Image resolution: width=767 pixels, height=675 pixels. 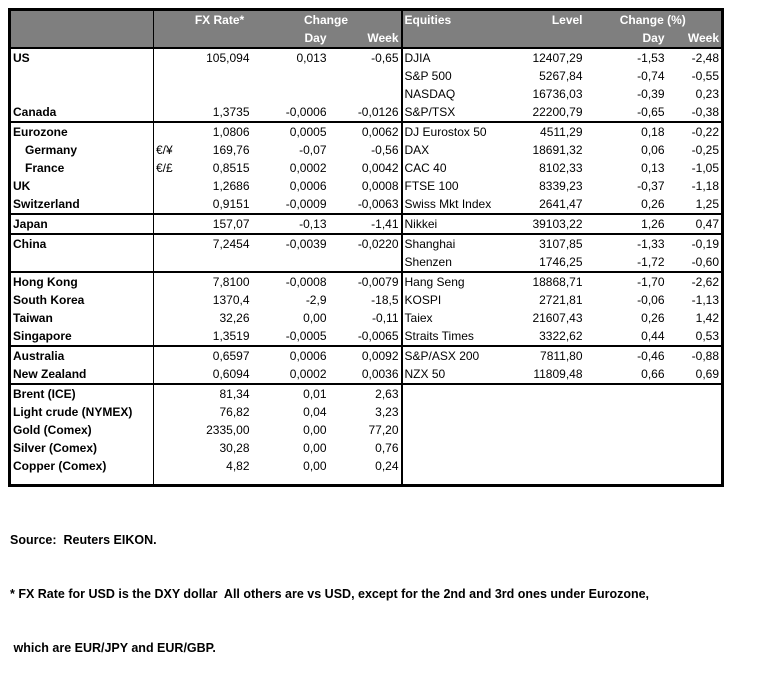 I want to click on equity-day-change: 0,26, so click(x=653, y=204).